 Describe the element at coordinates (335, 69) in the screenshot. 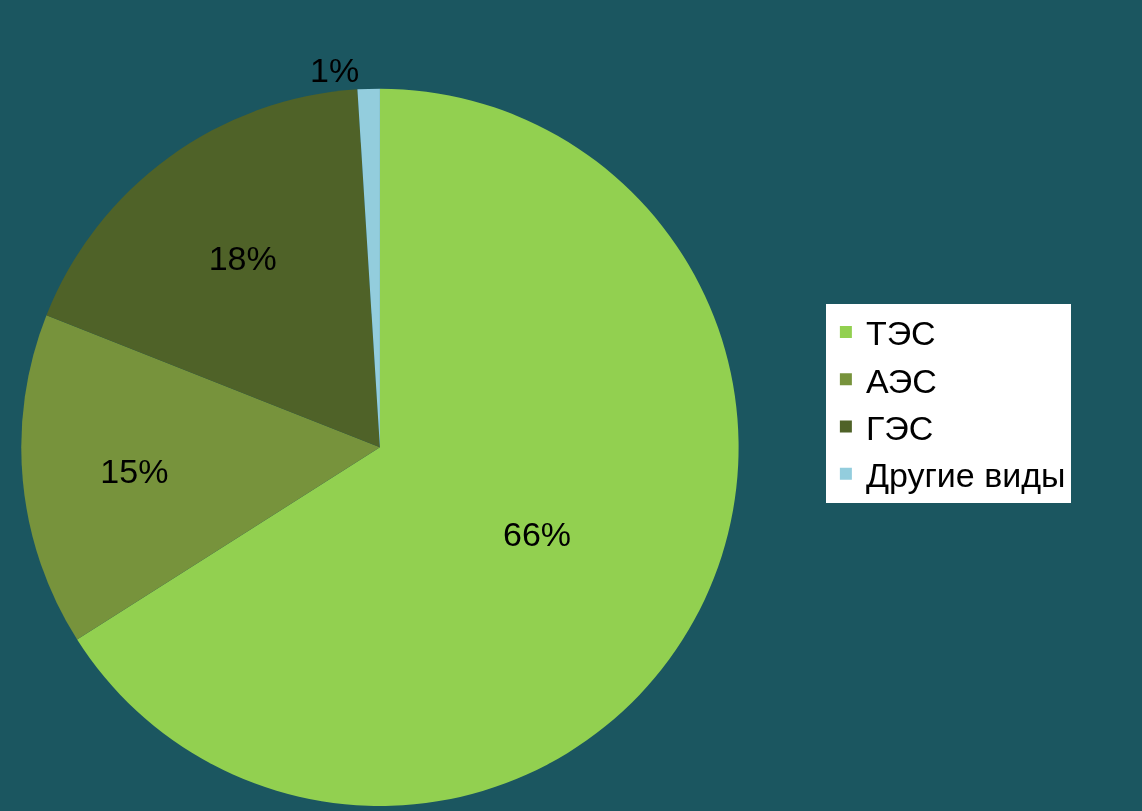

I see `data-label: 1%` at that location.